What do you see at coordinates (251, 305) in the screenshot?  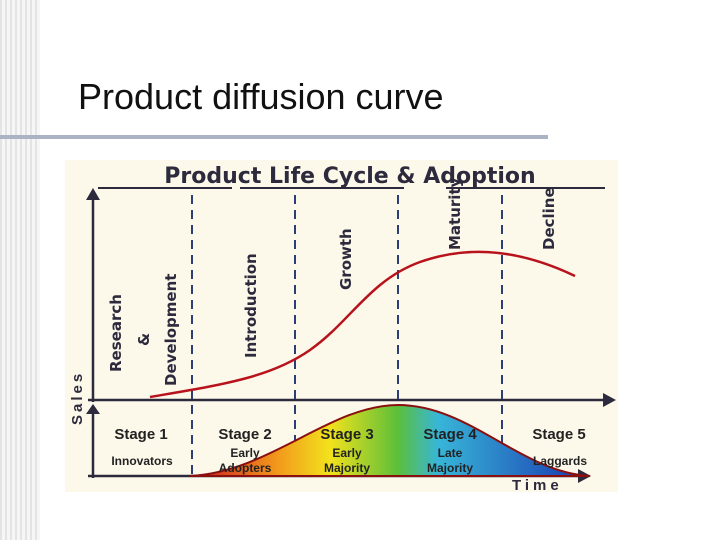 I see `phase-label: Introduction` at bounding box center [251, 305].